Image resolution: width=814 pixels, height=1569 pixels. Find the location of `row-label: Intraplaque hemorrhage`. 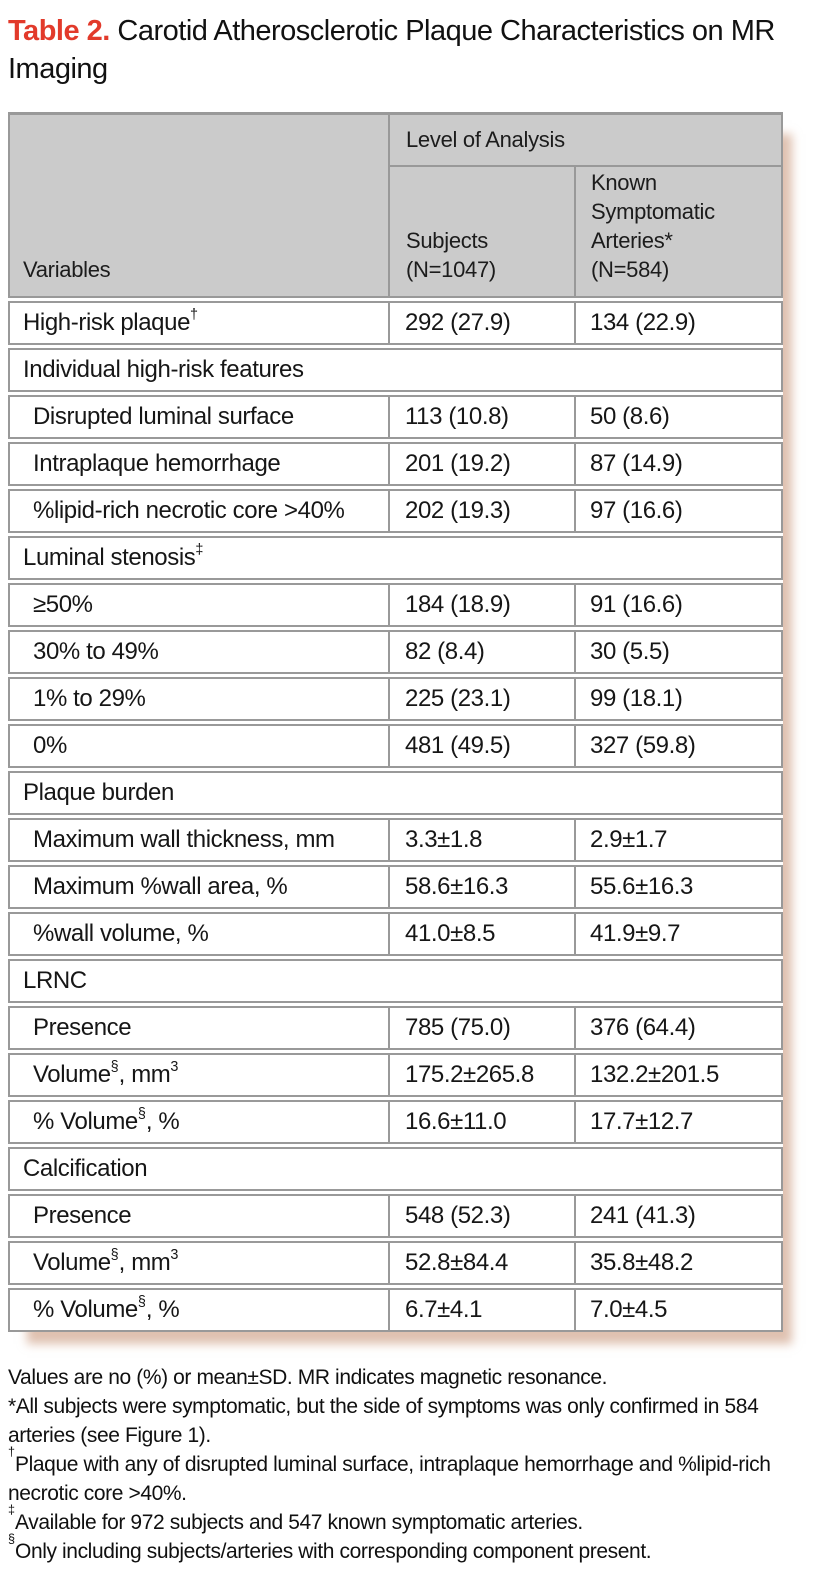

row-label: Intraplaque hemorrhage is located at coordinates (200, 464).